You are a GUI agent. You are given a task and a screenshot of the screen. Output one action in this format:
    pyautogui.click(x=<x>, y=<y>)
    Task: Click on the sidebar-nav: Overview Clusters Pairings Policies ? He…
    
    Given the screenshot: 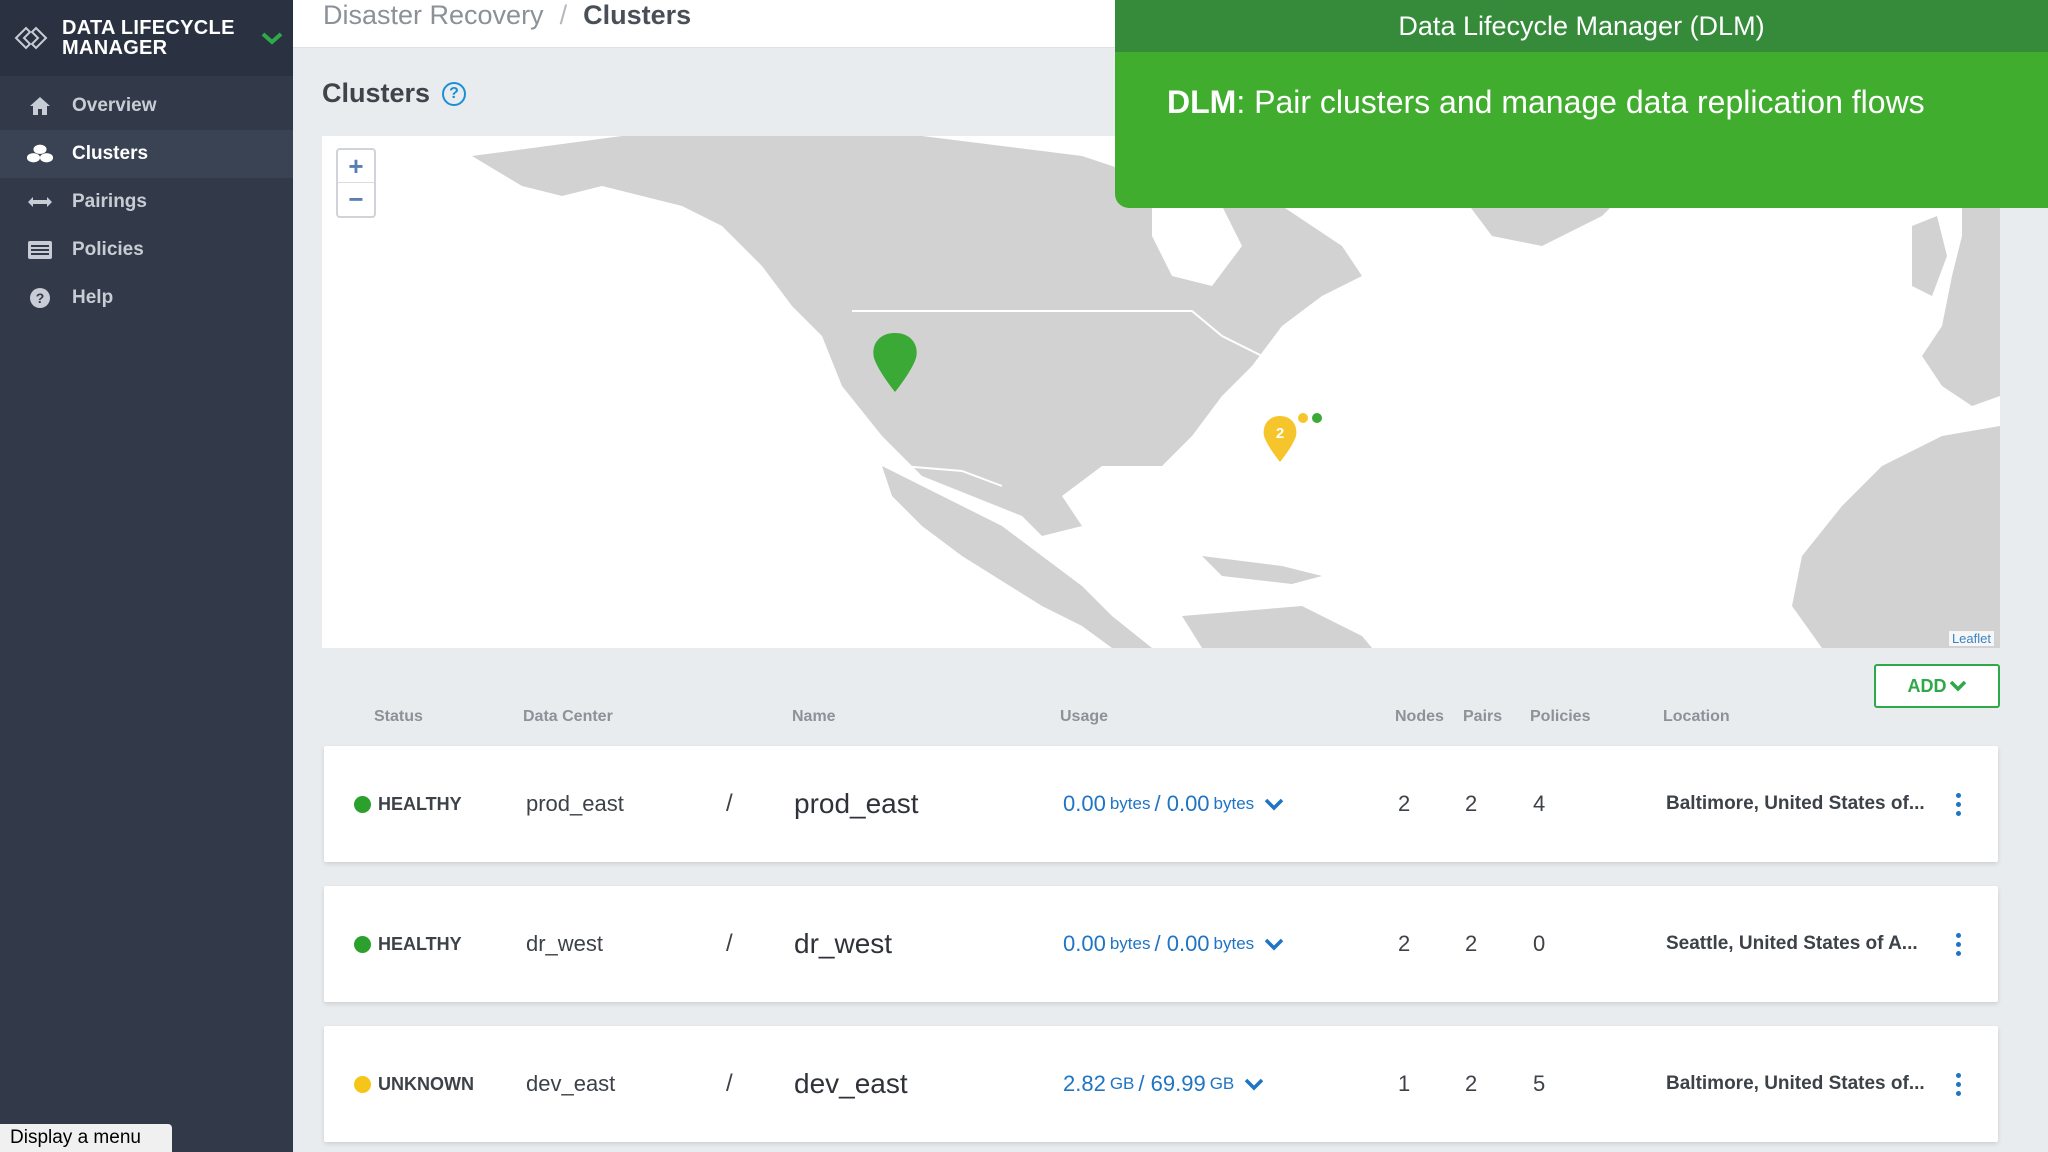 What is the action you would take?
    pyautogui.click(x=146, y=202)
    